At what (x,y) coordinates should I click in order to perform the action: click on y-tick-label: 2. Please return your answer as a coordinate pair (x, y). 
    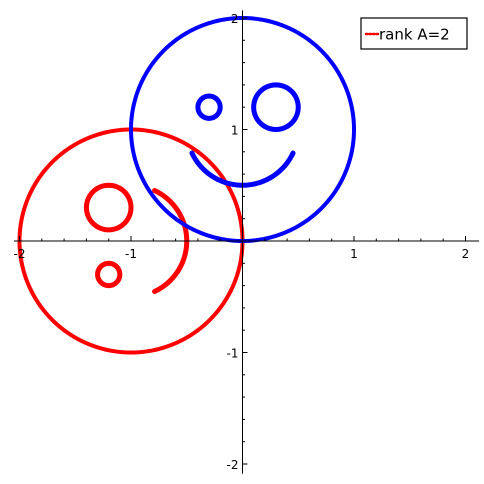
    Looking at the image, I should click on (235, 19).